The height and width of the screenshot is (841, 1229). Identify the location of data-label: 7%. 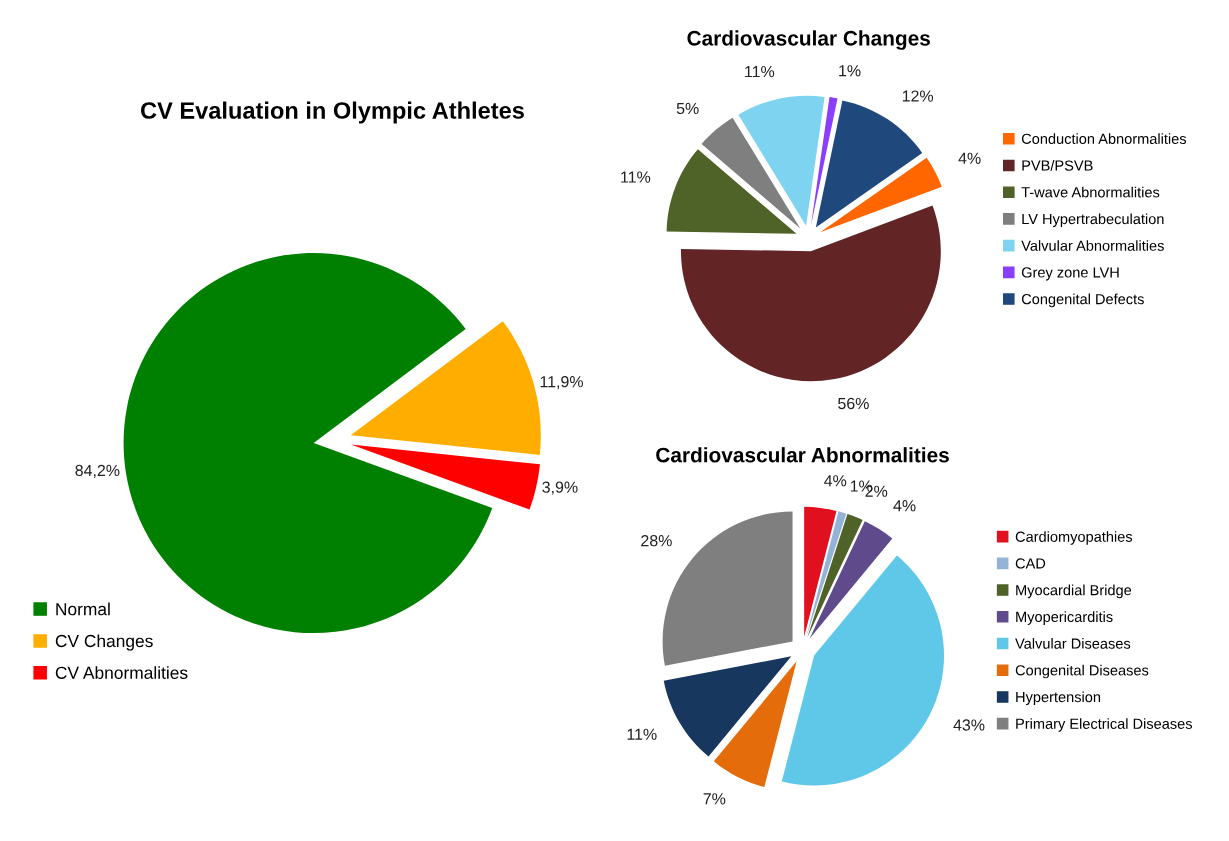
(714, 799).